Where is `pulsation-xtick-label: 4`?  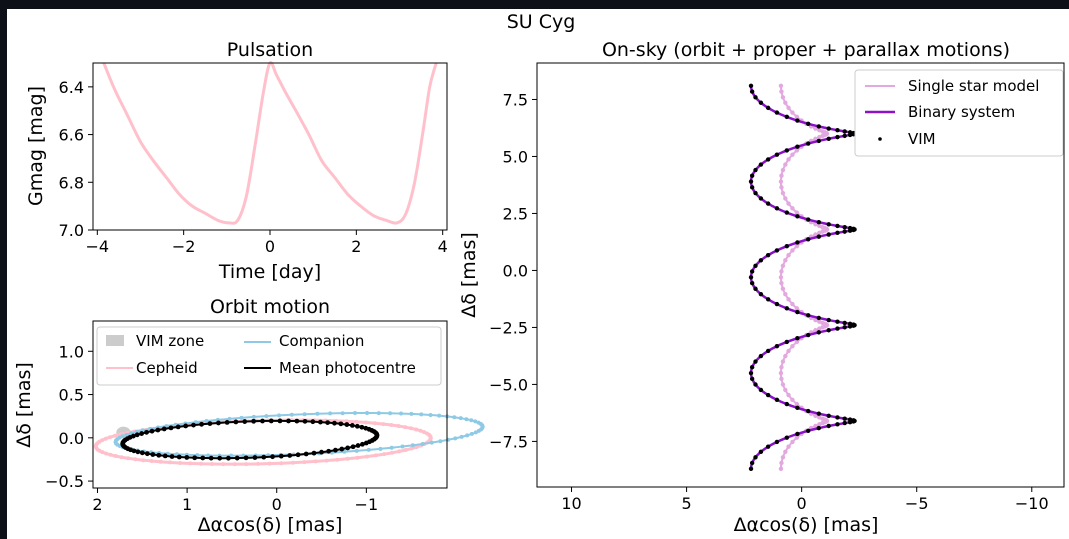
pulsation-xtick-label: 4 is located at coordinates (443, 246).